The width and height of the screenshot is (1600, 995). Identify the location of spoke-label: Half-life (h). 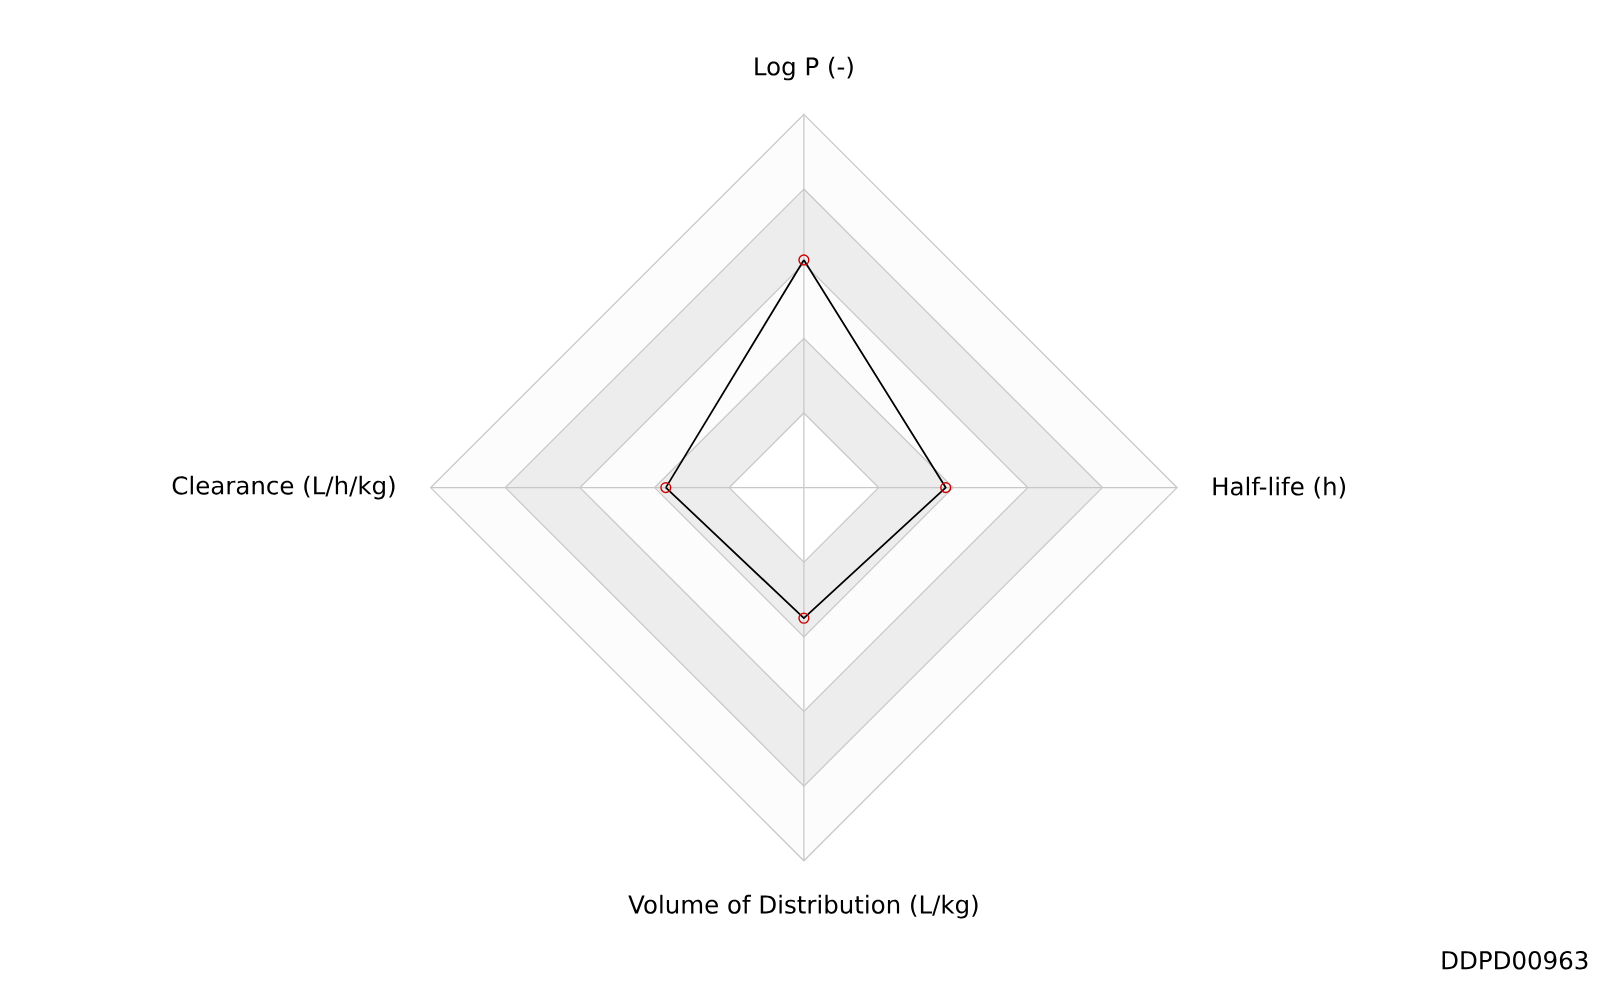
(1279, 487).